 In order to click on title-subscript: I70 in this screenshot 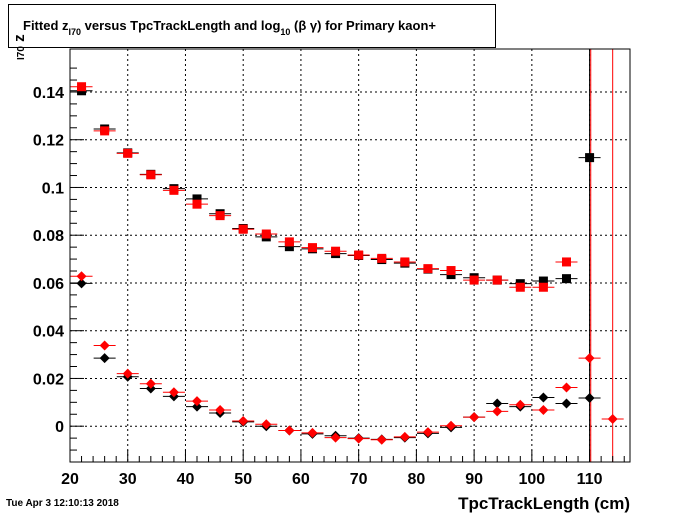, I will do `click(75, 32)`.